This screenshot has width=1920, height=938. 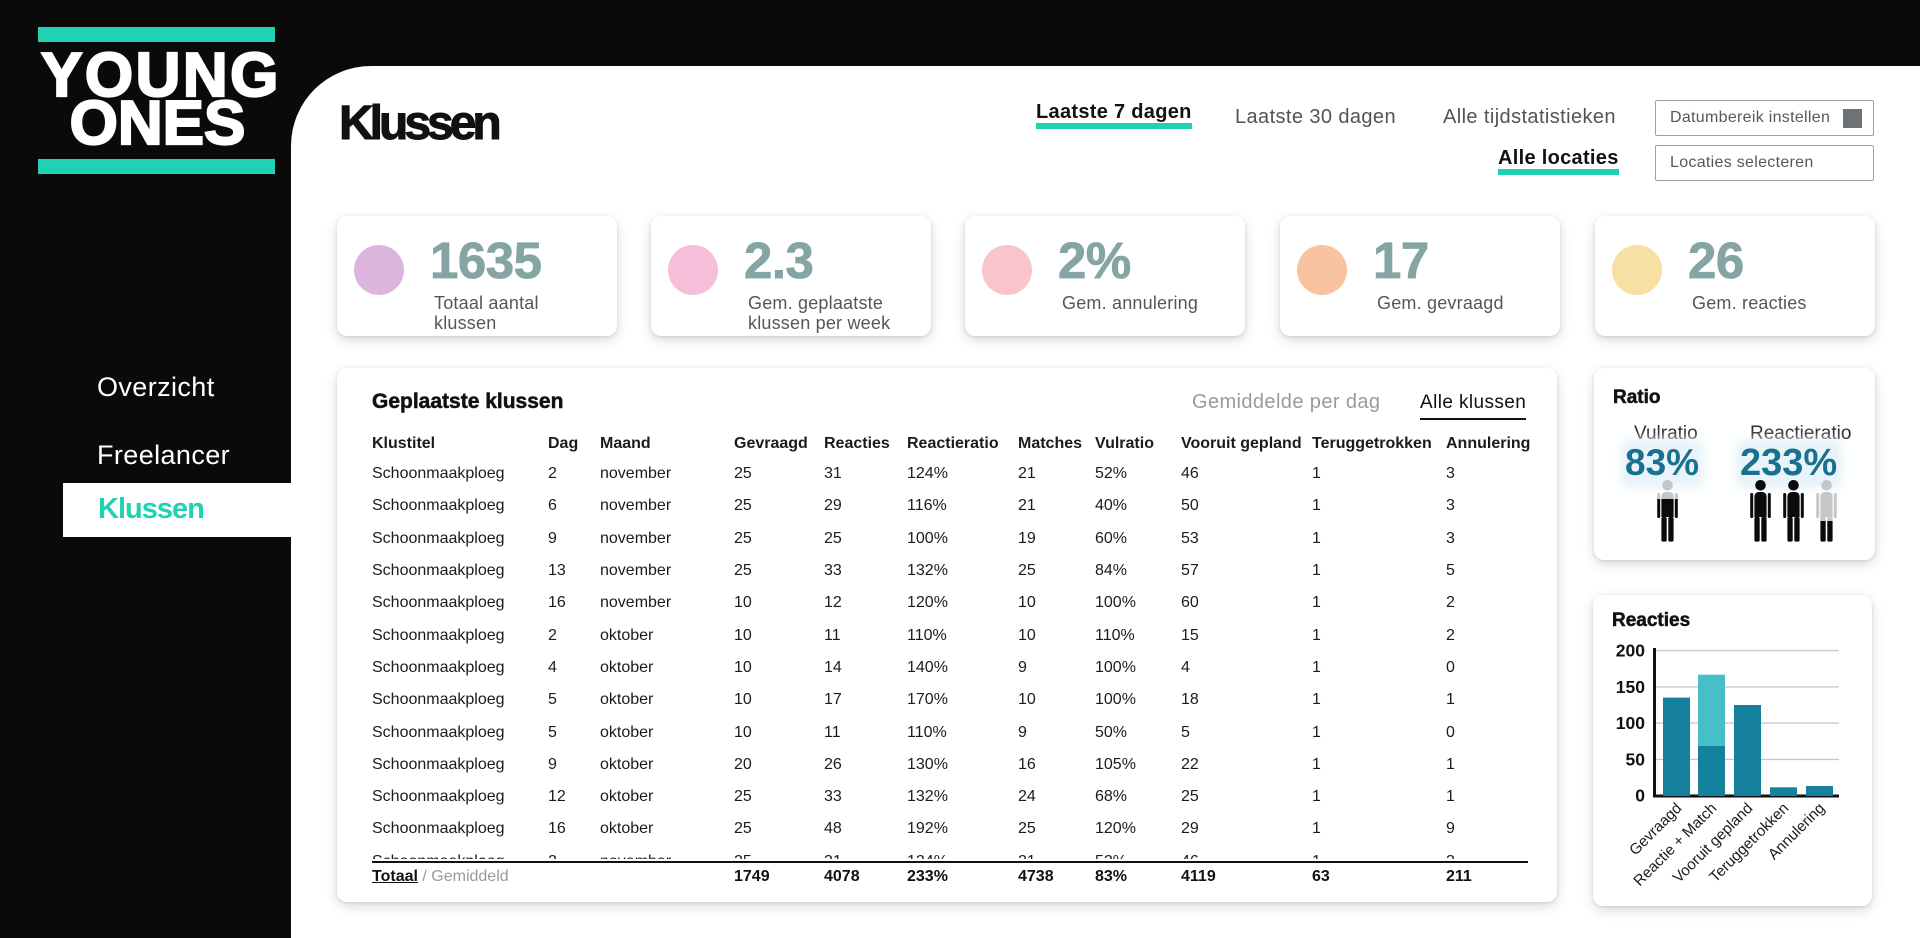 I want to click on svg-text: 200, so click(x=1630, y=651).